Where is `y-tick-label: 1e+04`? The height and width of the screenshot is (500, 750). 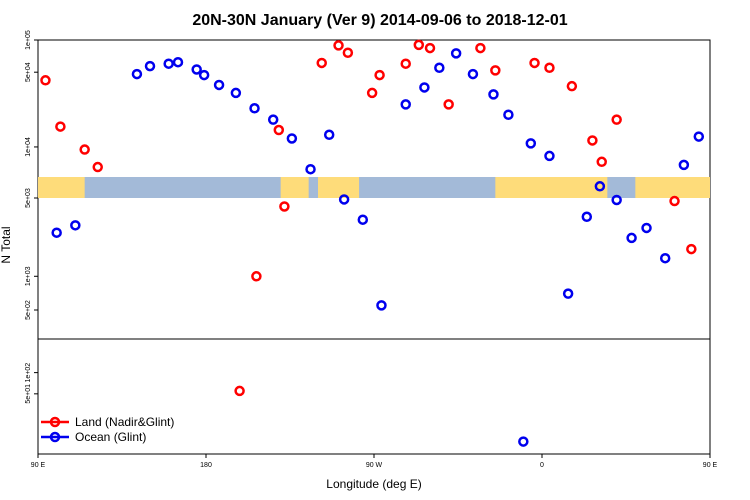 y-tick-label: 1e+04 is located at coordinates (28, 147).